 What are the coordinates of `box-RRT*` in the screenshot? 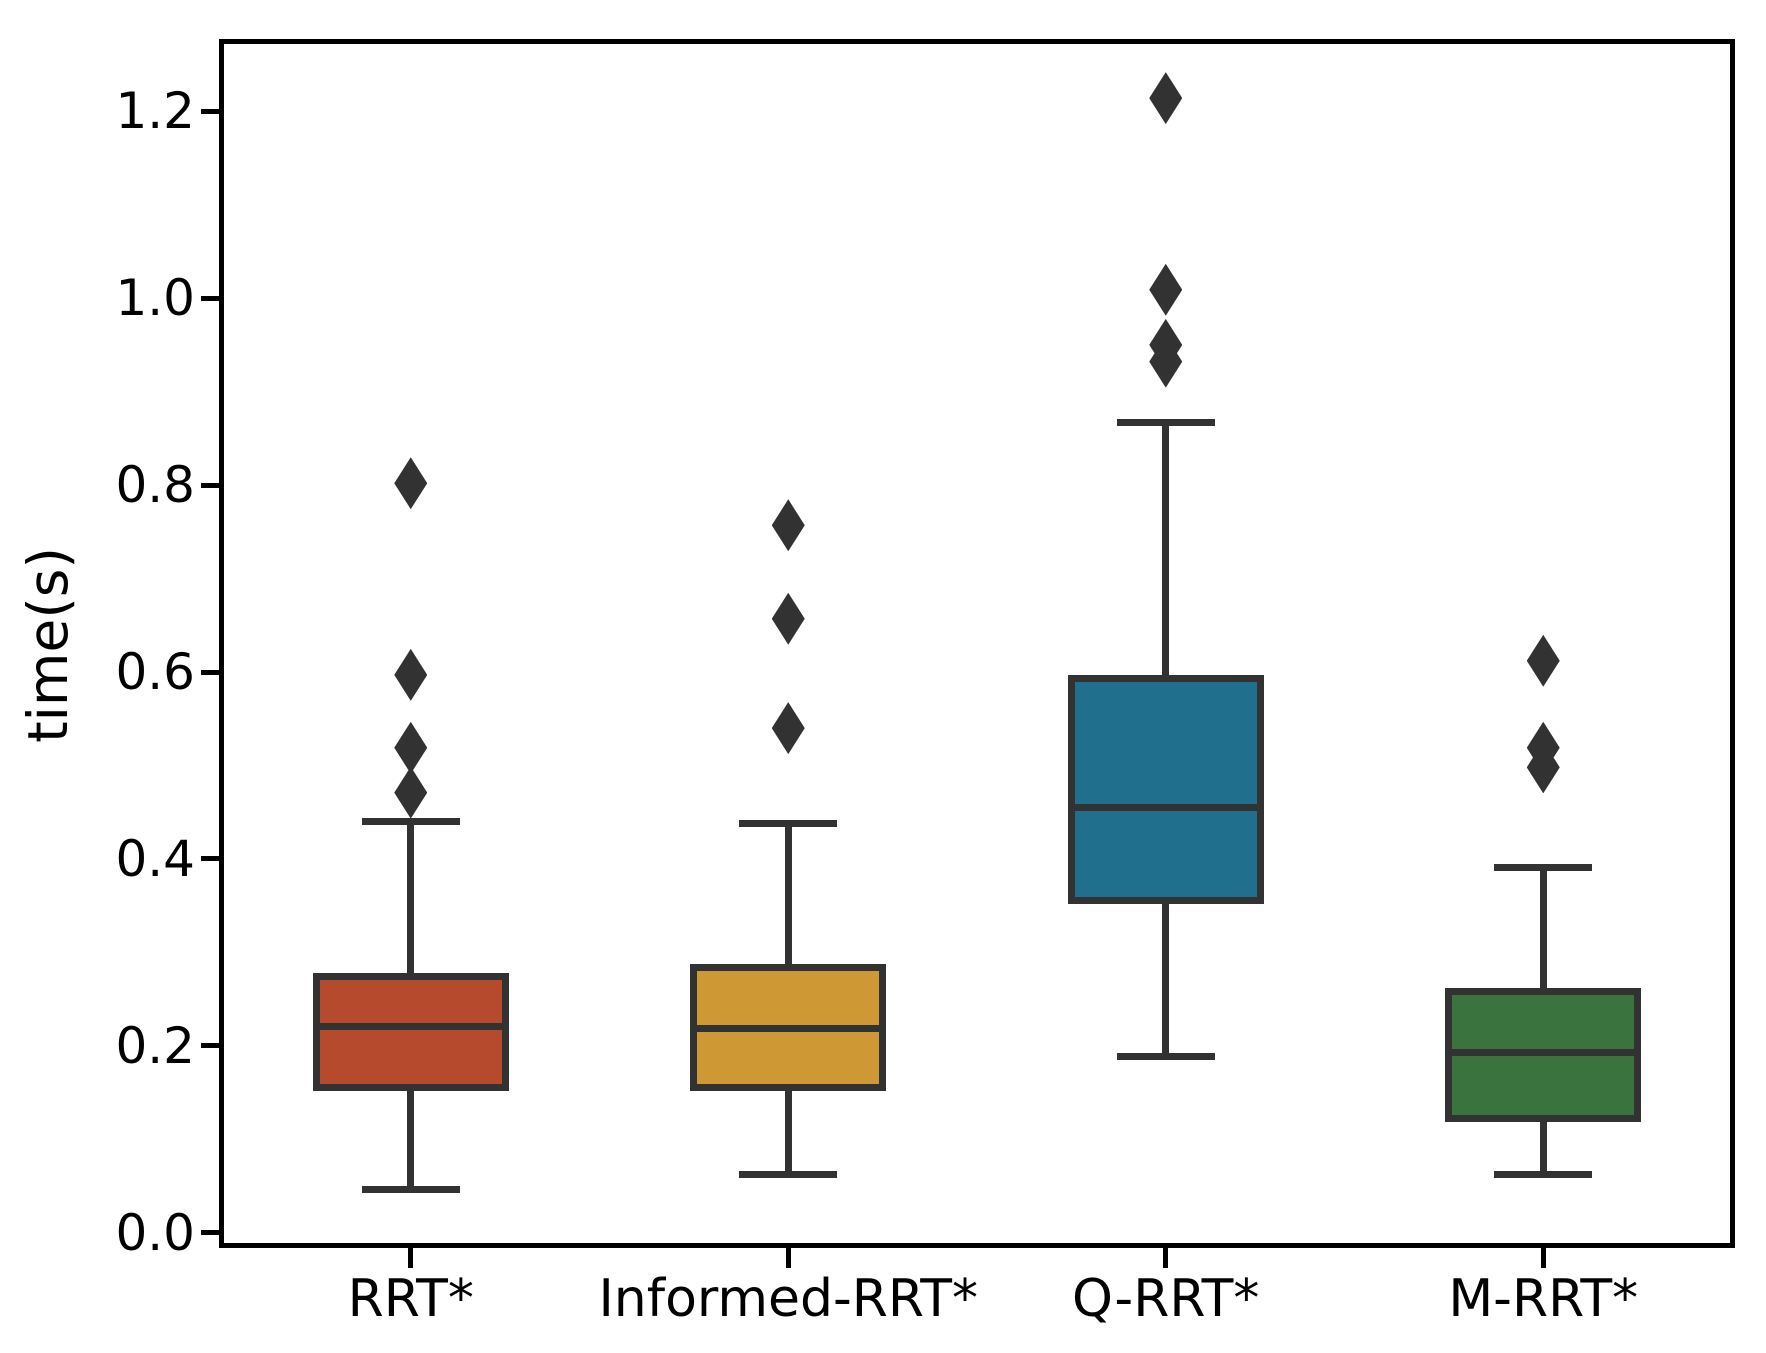 It's located at (410, 1032).